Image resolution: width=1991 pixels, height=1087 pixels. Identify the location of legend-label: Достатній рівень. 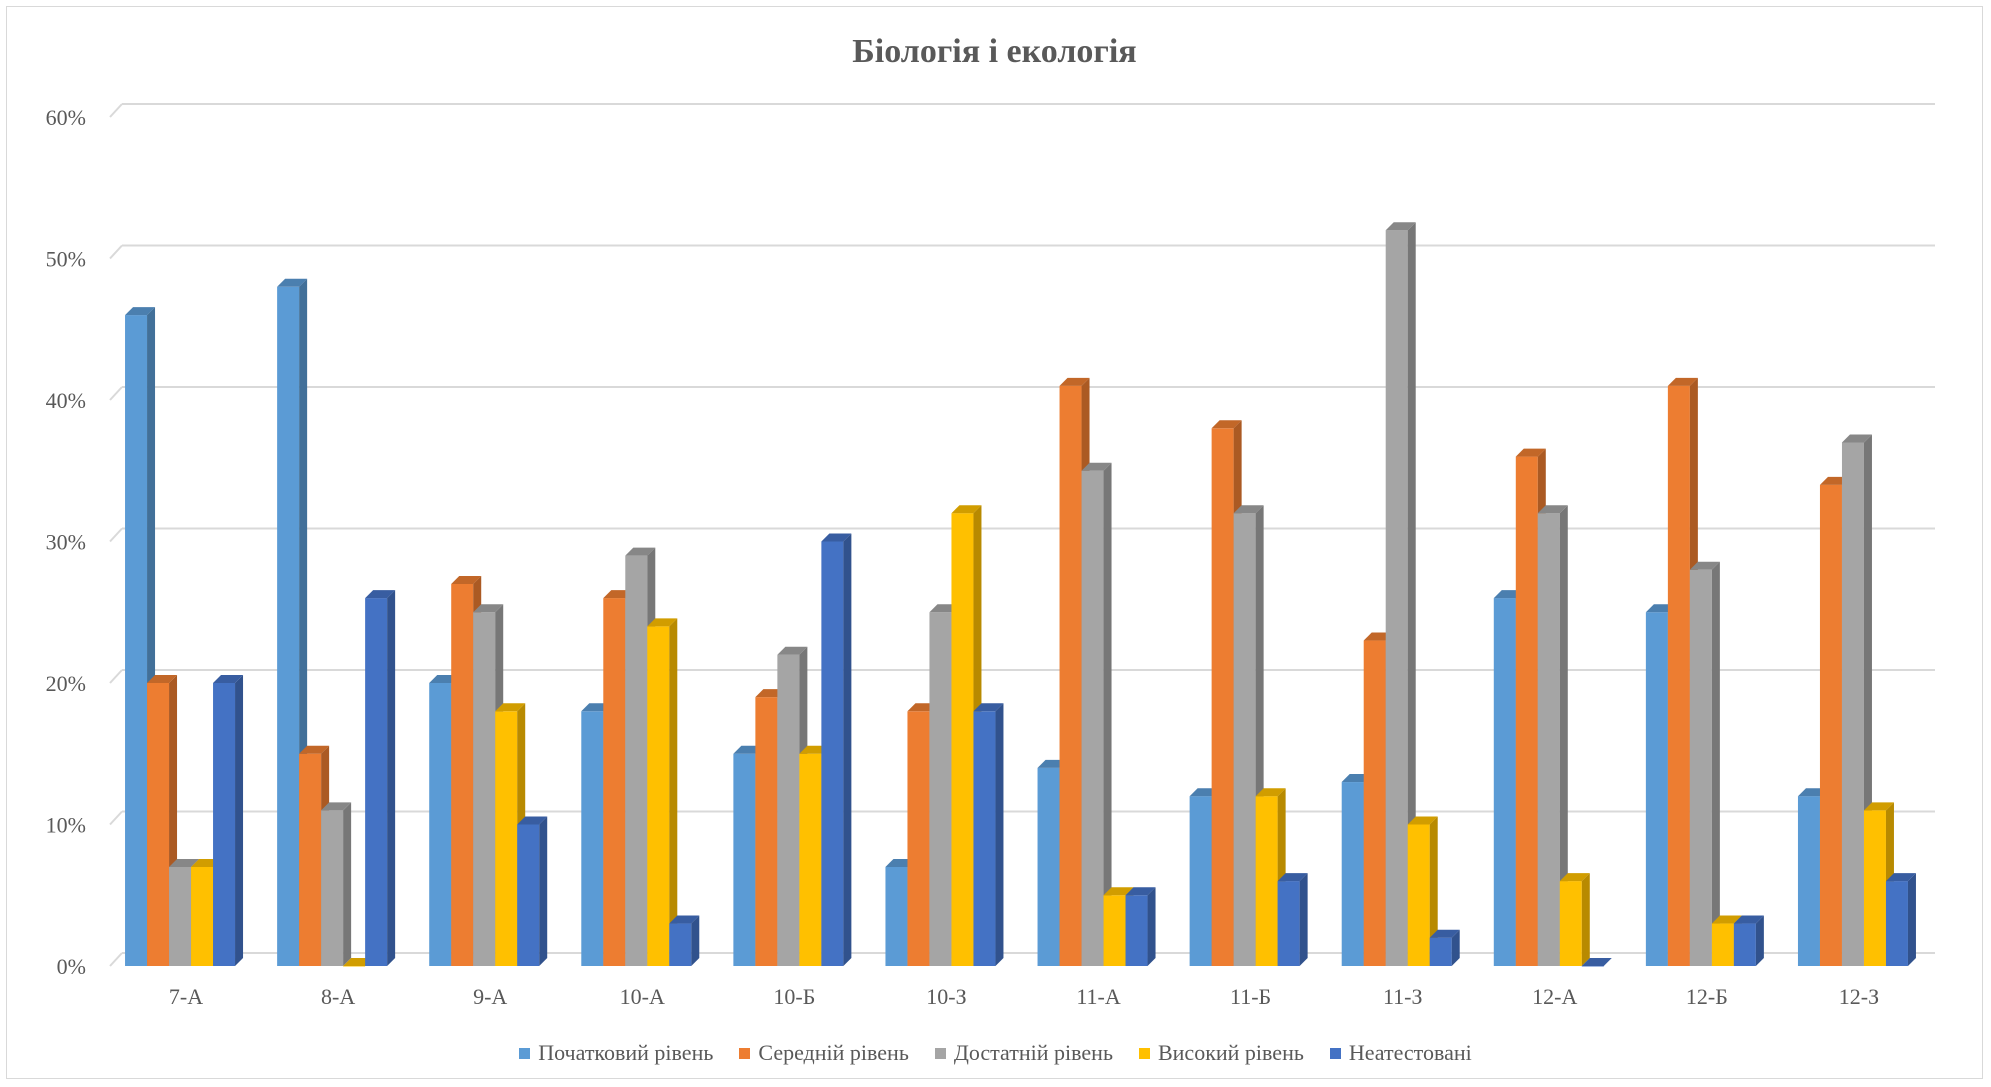
(1033, 1052).